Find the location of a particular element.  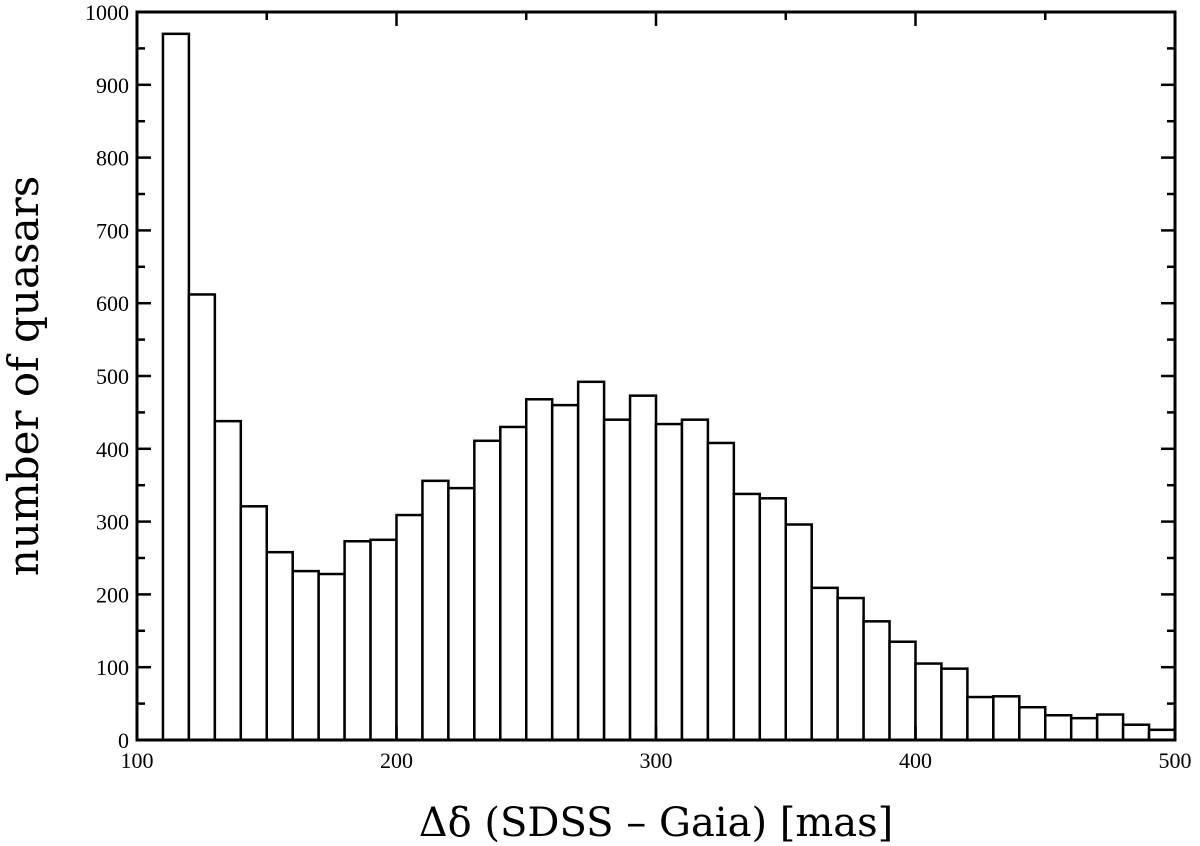

y-tick-label: 1000 is located at coordinates (107, 12).